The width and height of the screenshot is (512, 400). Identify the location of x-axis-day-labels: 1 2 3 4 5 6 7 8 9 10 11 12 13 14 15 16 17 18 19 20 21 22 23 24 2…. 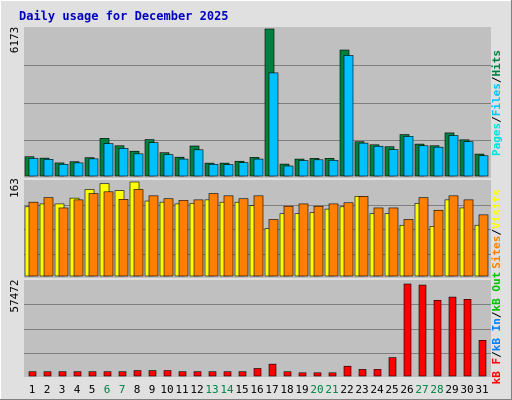
(259, 389).